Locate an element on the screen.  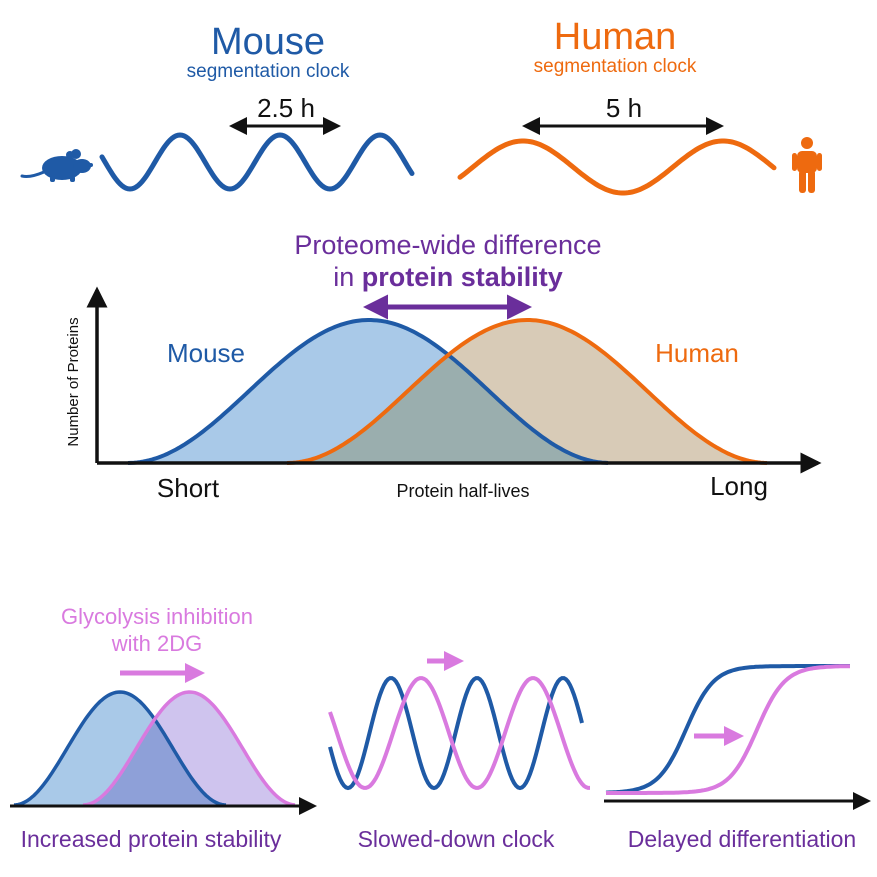
stability-heading-line1: Proteome-wide difference is located at coordinates (447, 245).